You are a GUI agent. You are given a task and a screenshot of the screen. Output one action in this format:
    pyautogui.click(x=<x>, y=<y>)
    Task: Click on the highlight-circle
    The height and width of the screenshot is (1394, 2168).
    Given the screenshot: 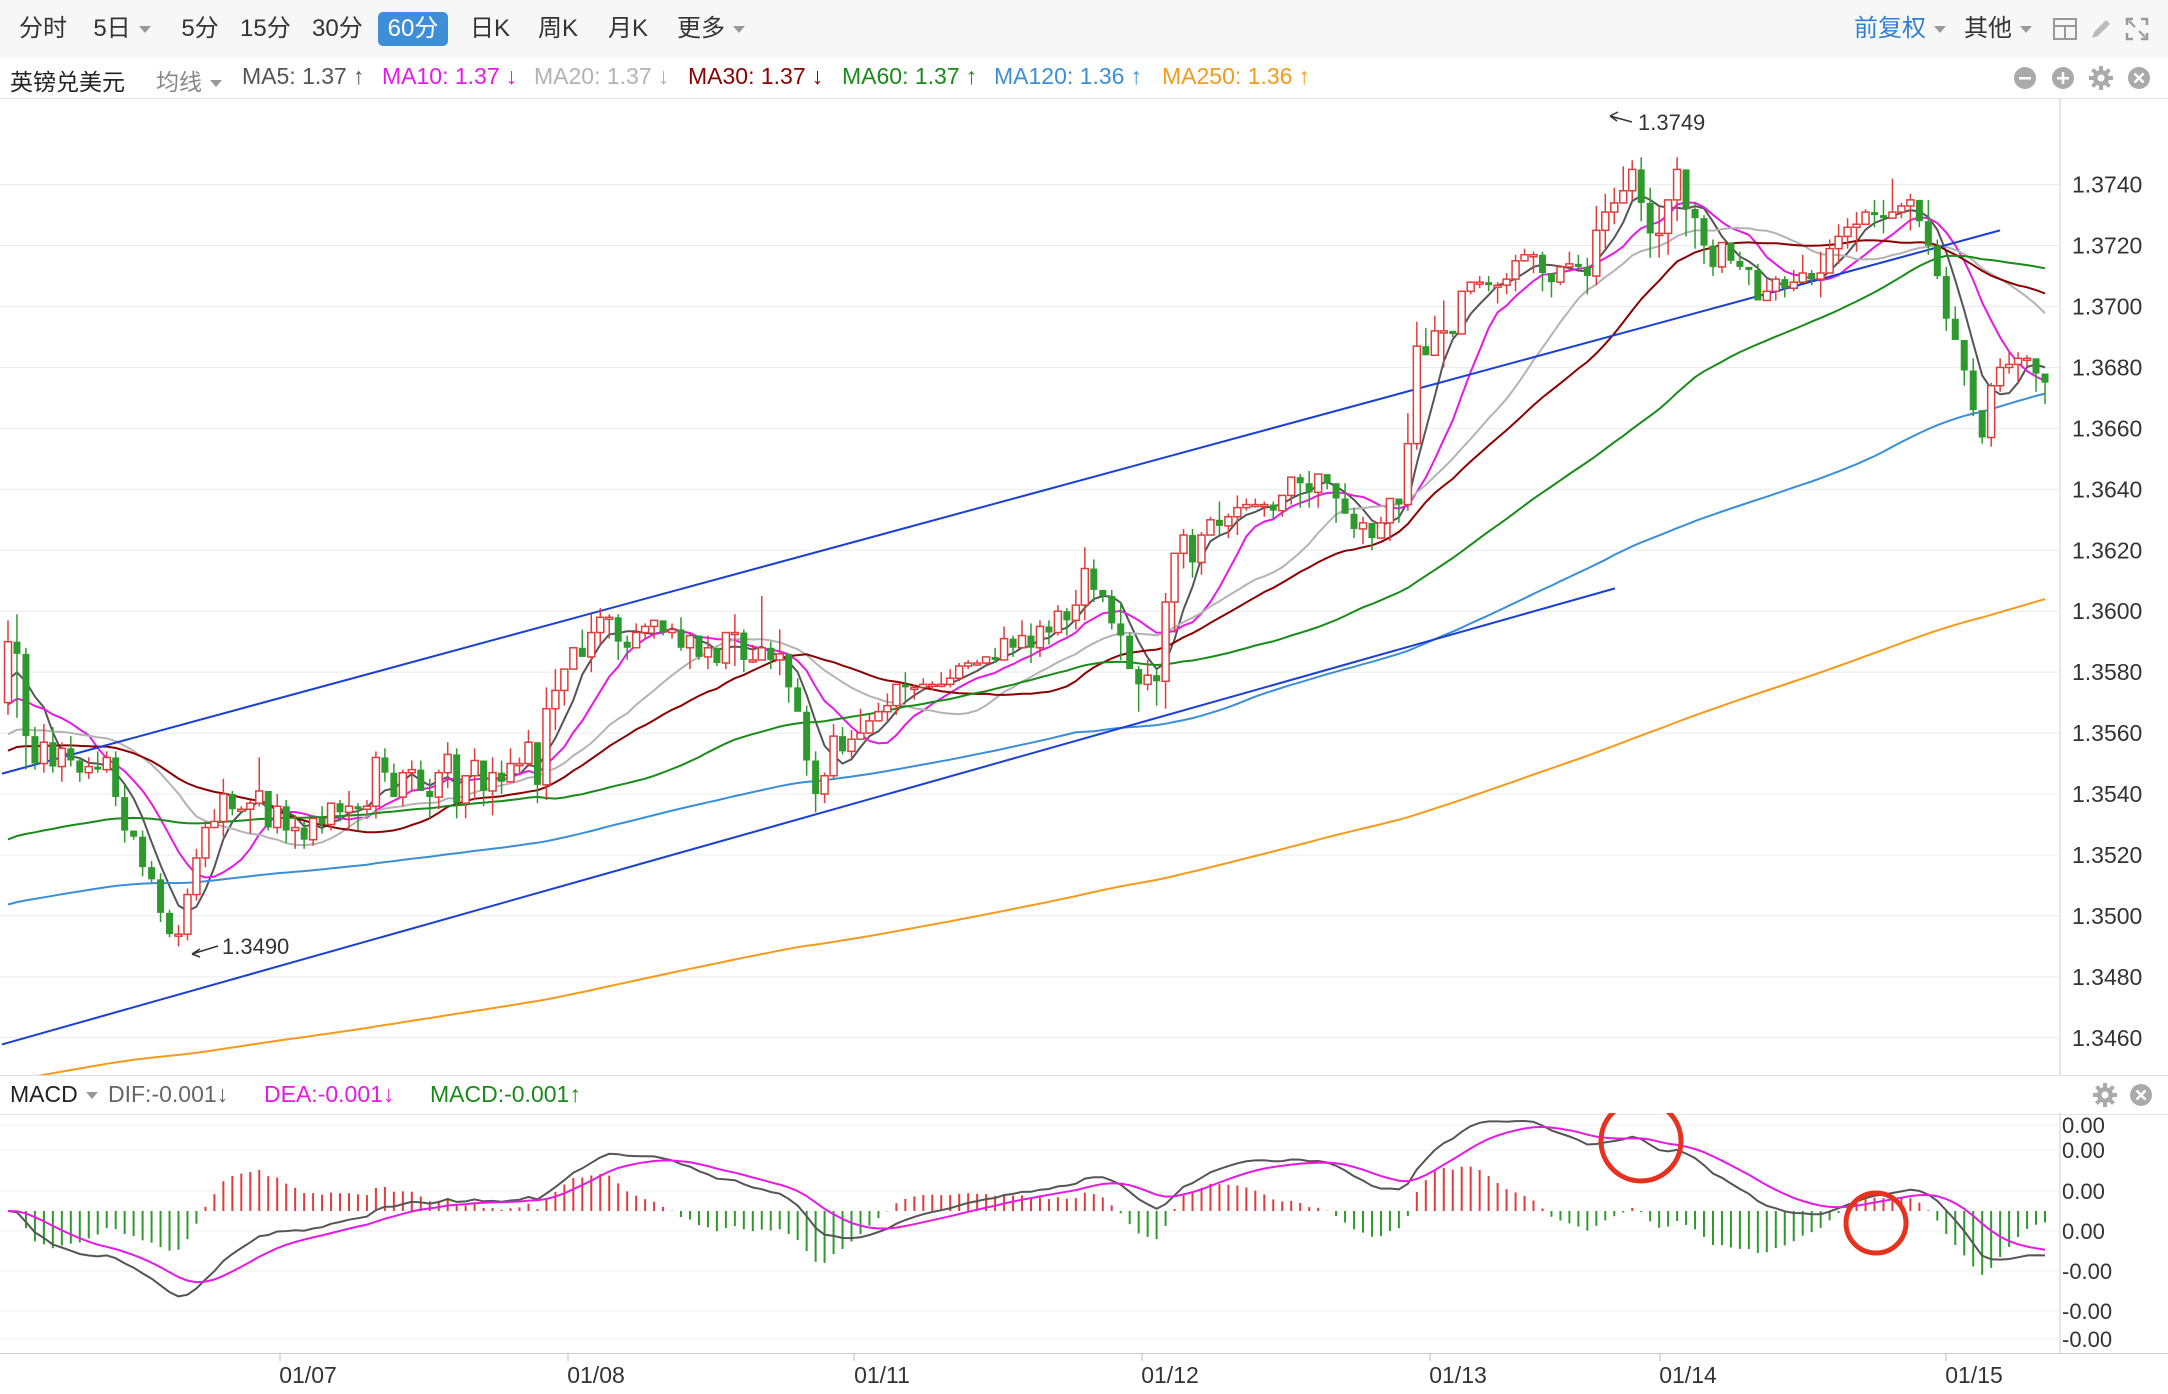 What is the action you would take?
    pyautogui.click(x=1876, y=1223)
    